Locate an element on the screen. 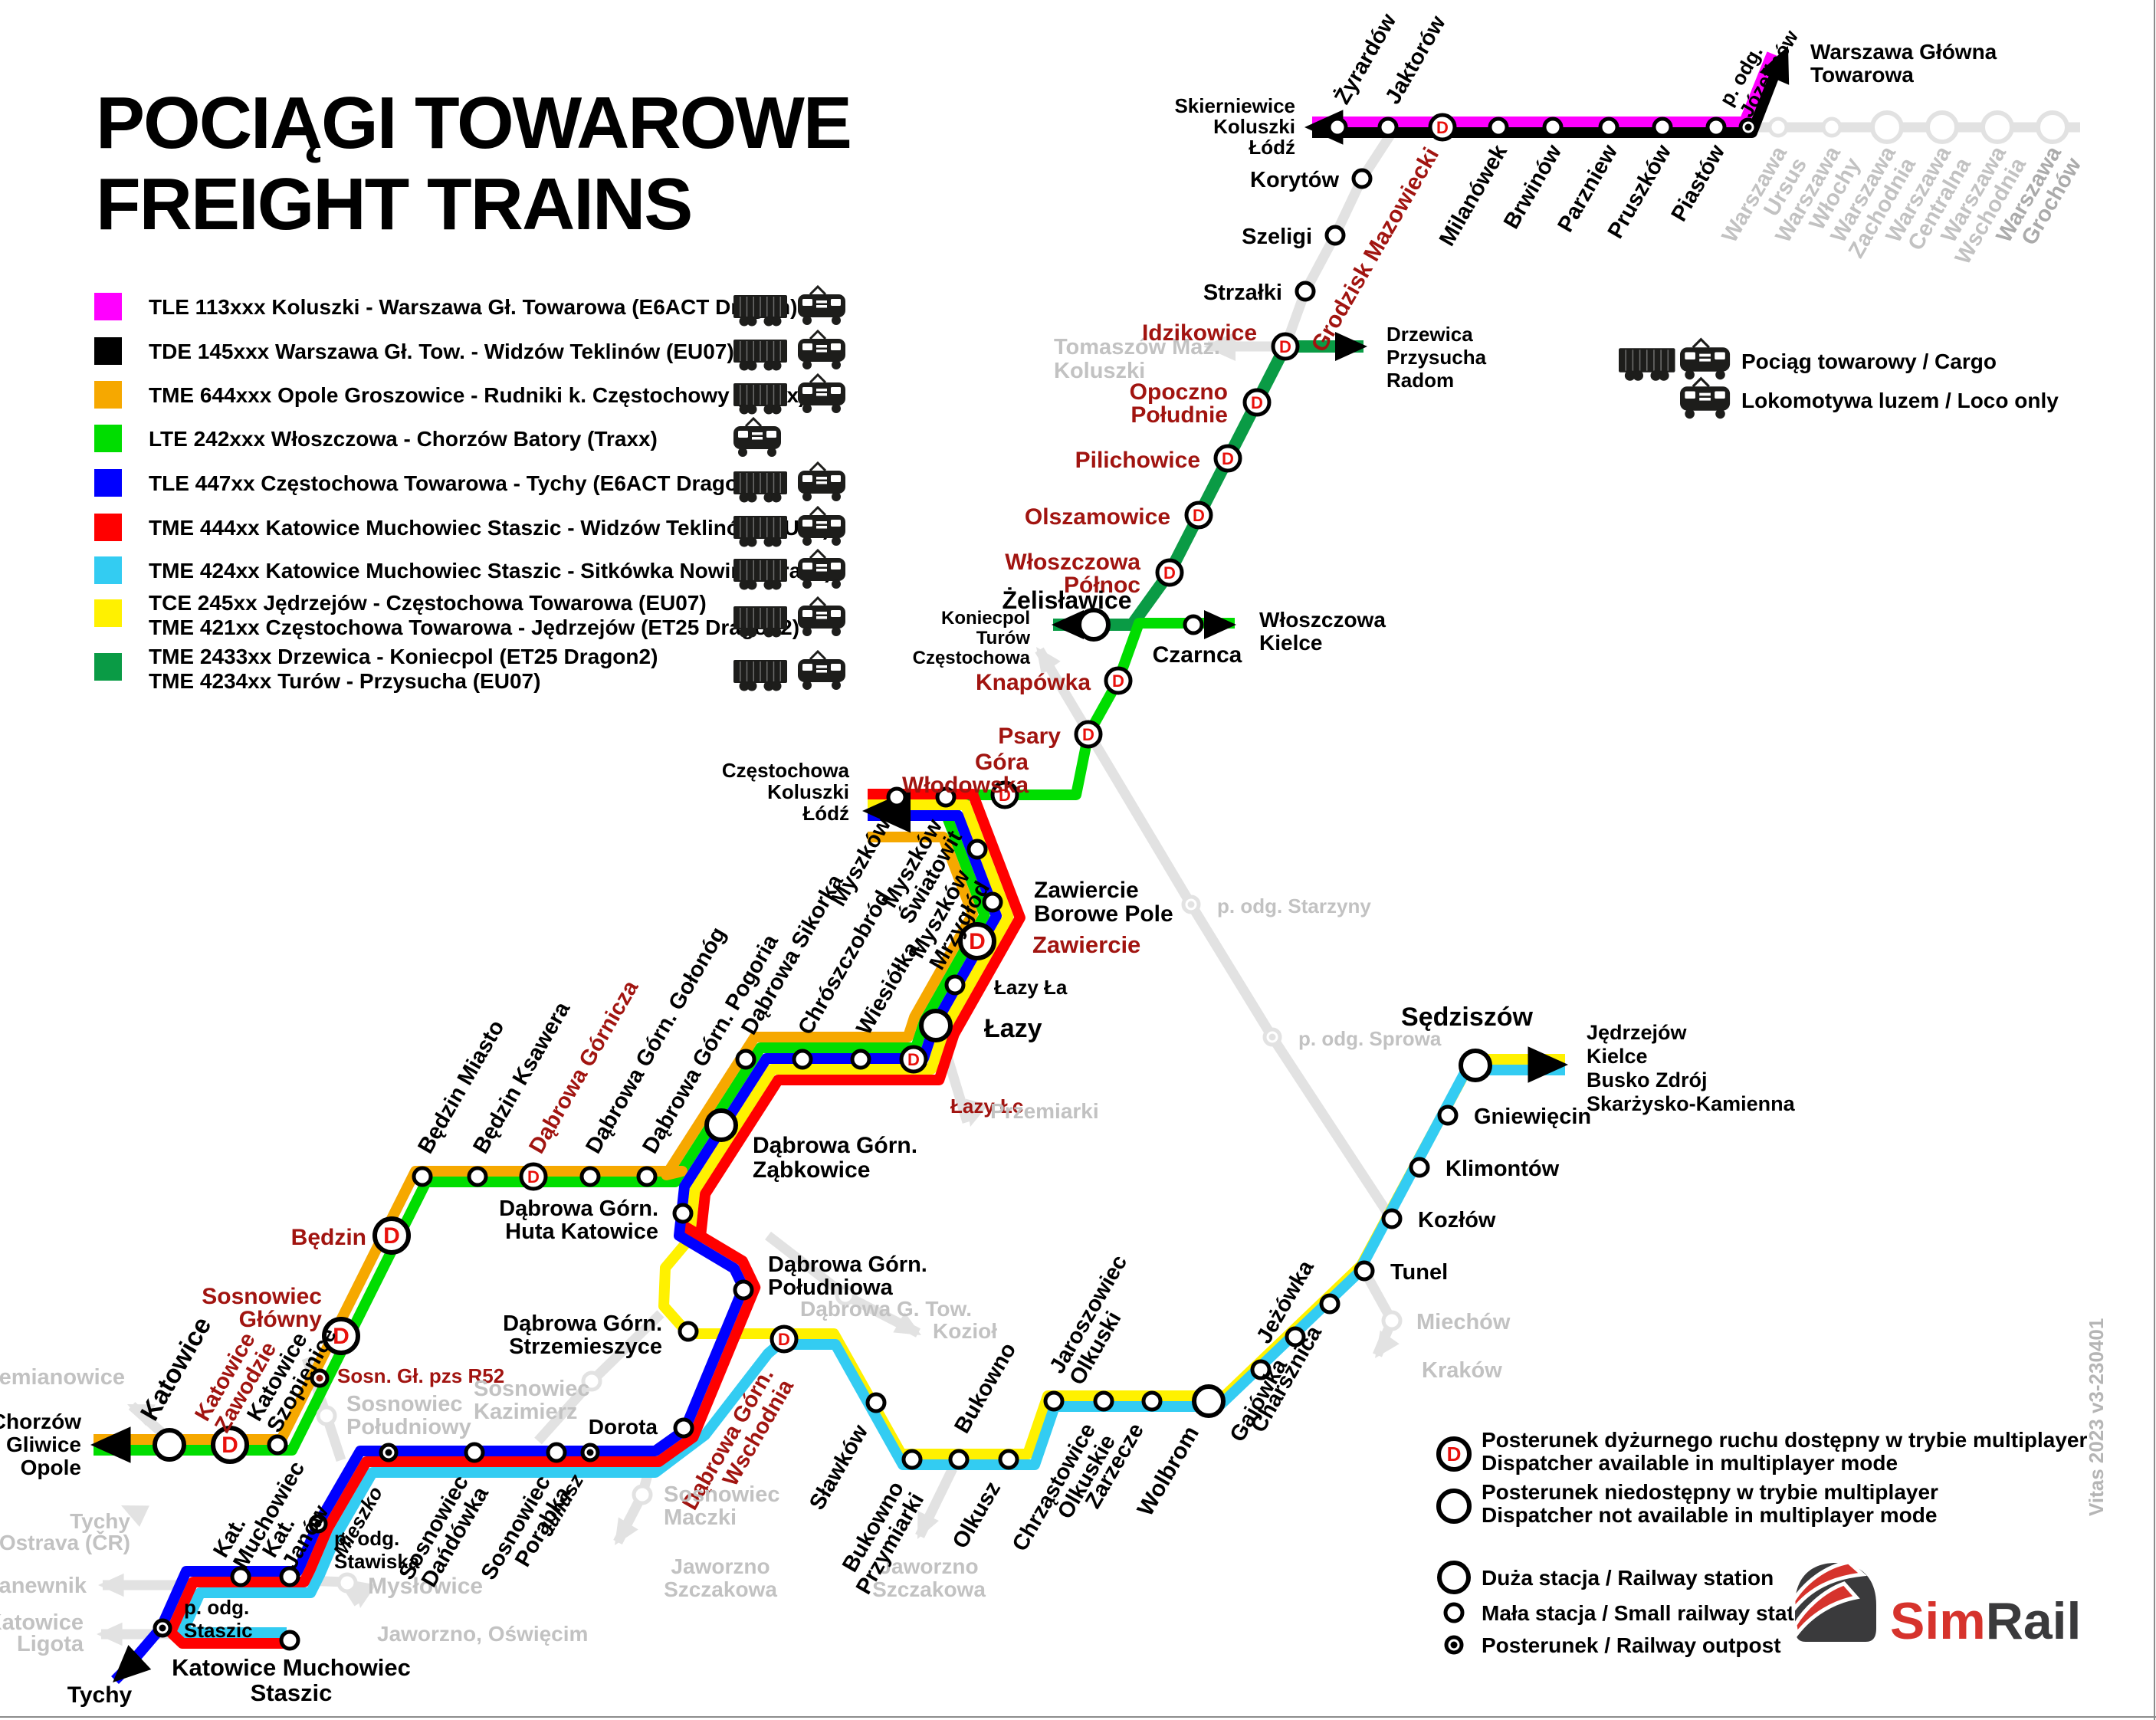 The width and height of the screenshot is (2156, 1720). station-zawiercie: D is located at coordinates (977, 941).